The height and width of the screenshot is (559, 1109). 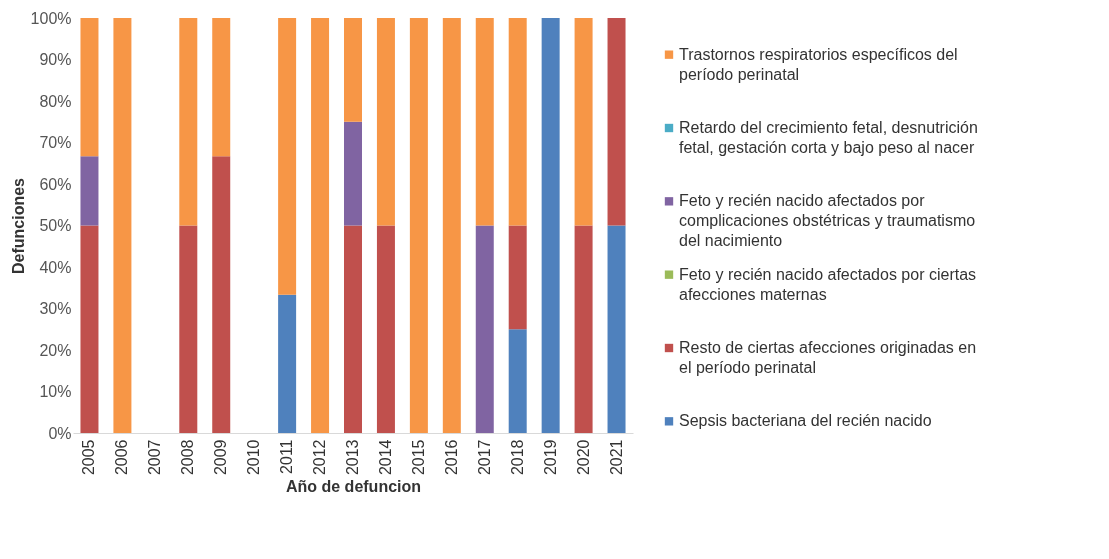 I want to click on legend-label: Feto y recién nacido afectados por complicaciones obstétricas y traumatismo del nacimiento, so click(x=827, y=221).